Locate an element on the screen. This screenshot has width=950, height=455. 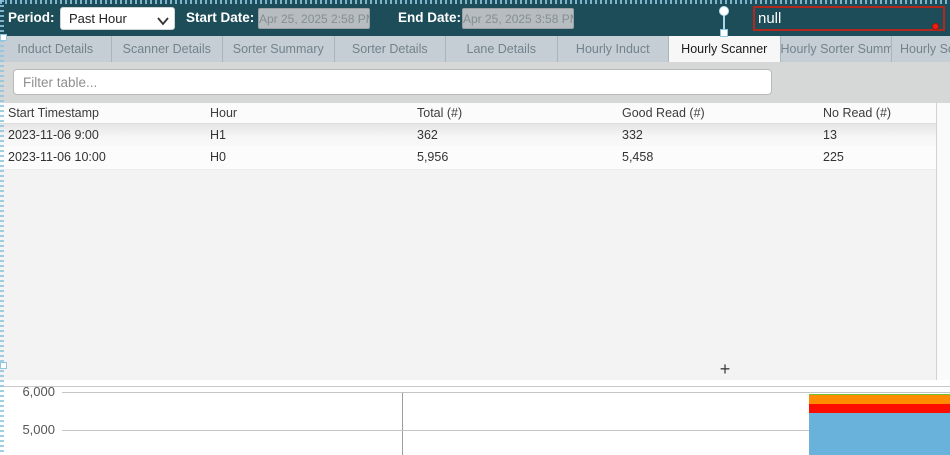
col-hour: Hour is located at coordinates (303, 113).